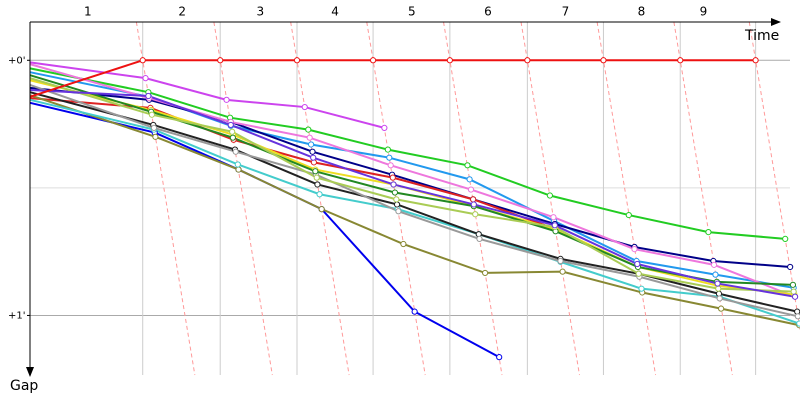  I want to click on x-tick-label: 9, so click(704, 12).